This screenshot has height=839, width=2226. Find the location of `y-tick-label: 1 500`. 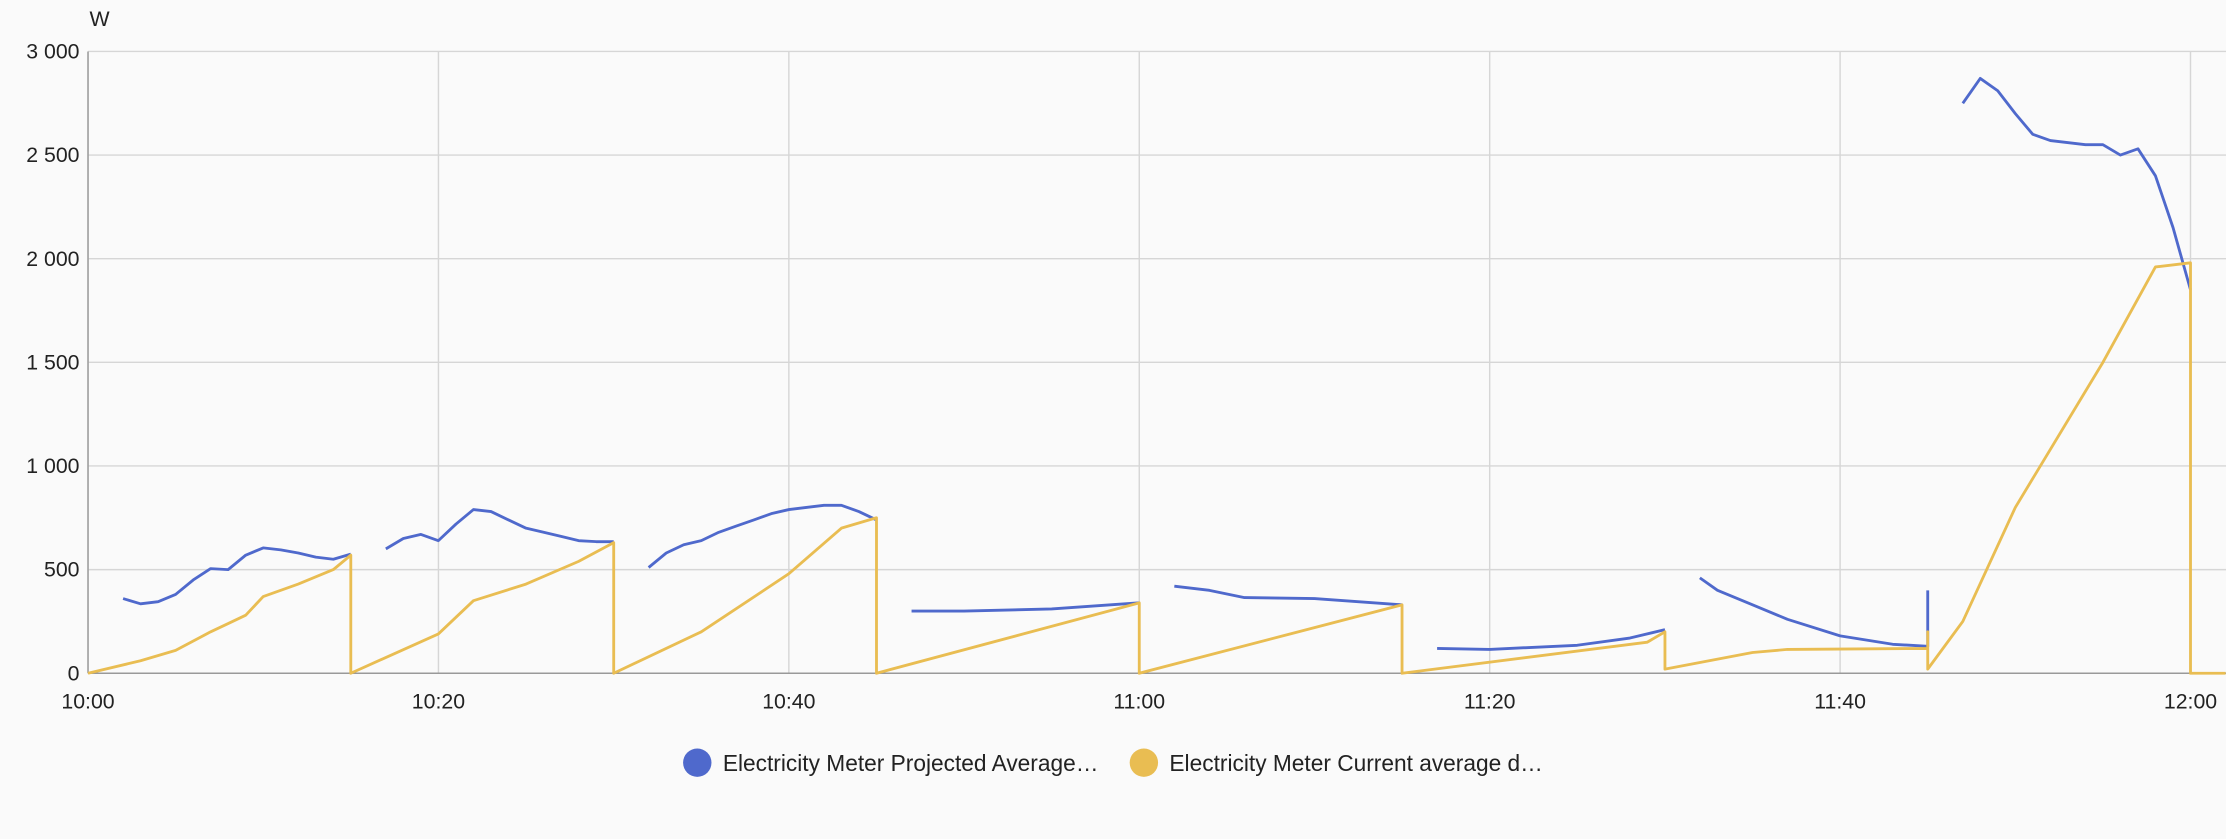

y-tick-label: 1 500 is located at coordinates (52, 362).